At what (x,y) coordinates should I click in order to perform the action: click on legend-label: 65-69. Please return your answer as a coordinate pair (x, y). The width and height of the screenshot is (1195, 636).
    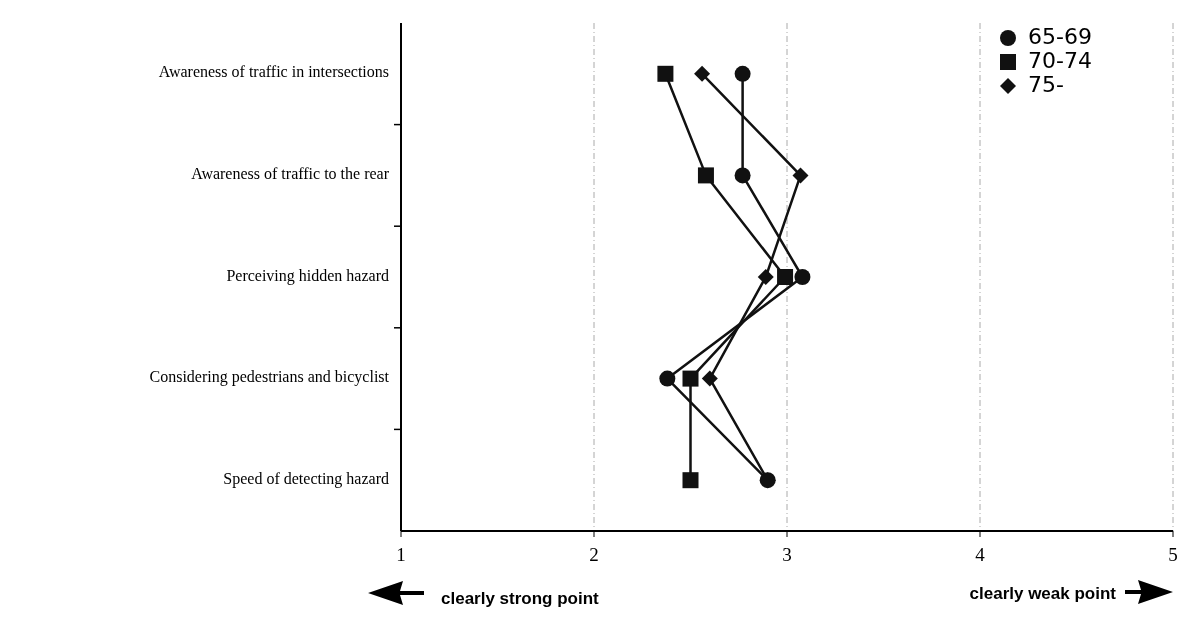
    Looking at the image, I should click on (1060, 36).